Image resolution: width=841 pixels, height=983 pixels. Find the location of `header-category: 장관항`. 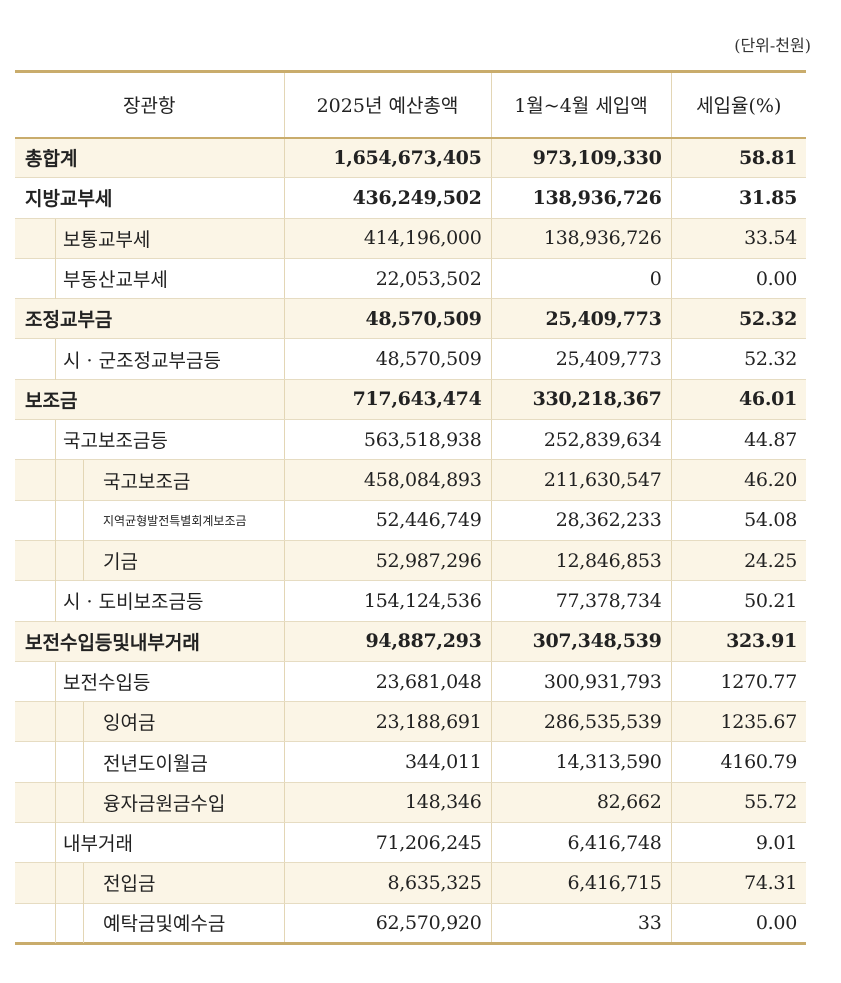

header-category: 장관항 is located at coordinates (149, 104).